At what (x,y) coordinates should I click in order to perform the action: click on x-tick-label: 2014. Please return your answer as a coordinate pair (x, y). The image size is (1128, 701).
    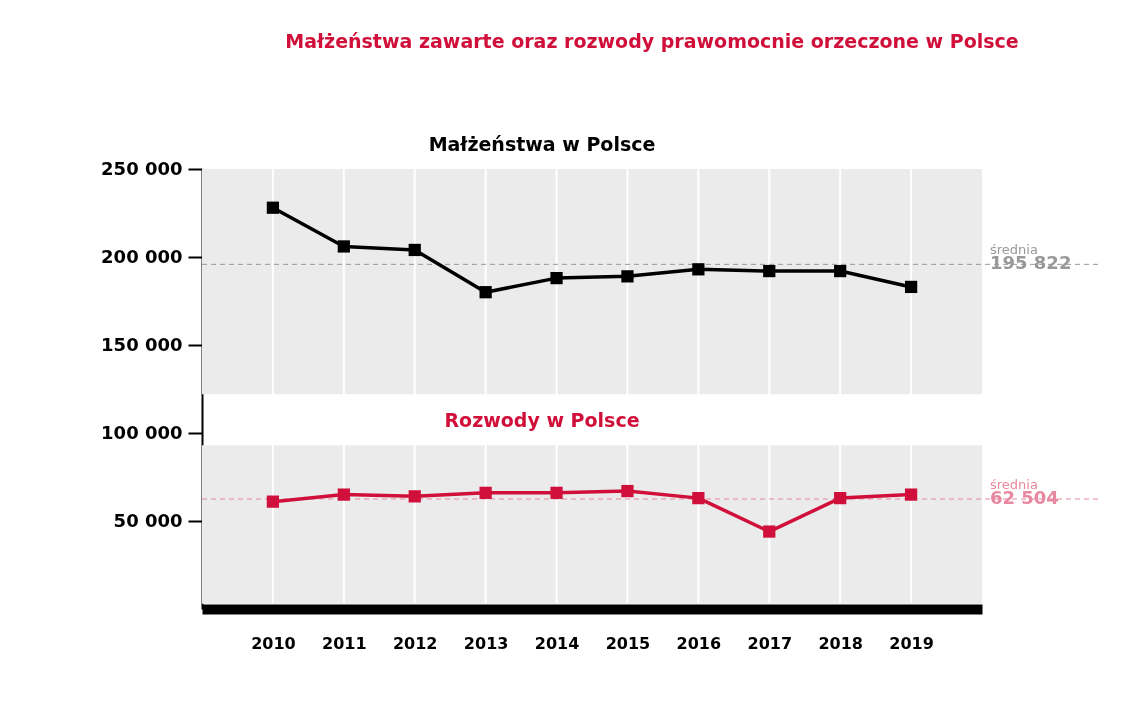
    Looking at the image, I should click on (557, 643).